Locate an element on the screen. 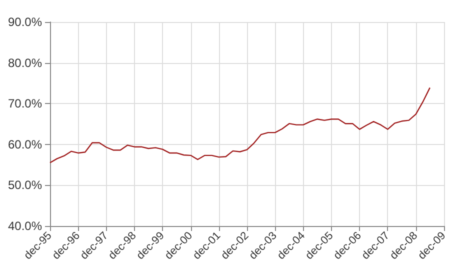 This screenshot has height=279, width=450. y-tick-label: 50.0% is located at coordinates (25, 185).